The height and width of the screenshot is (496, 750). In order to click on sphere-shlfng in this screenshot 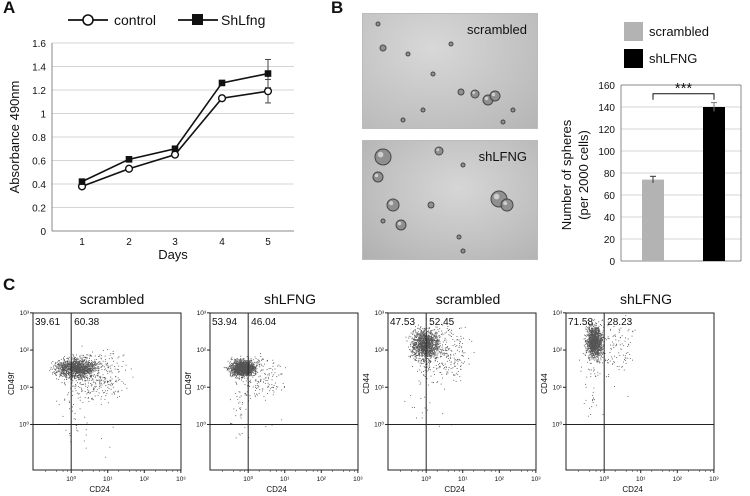, I will do `click(431, 205)`.